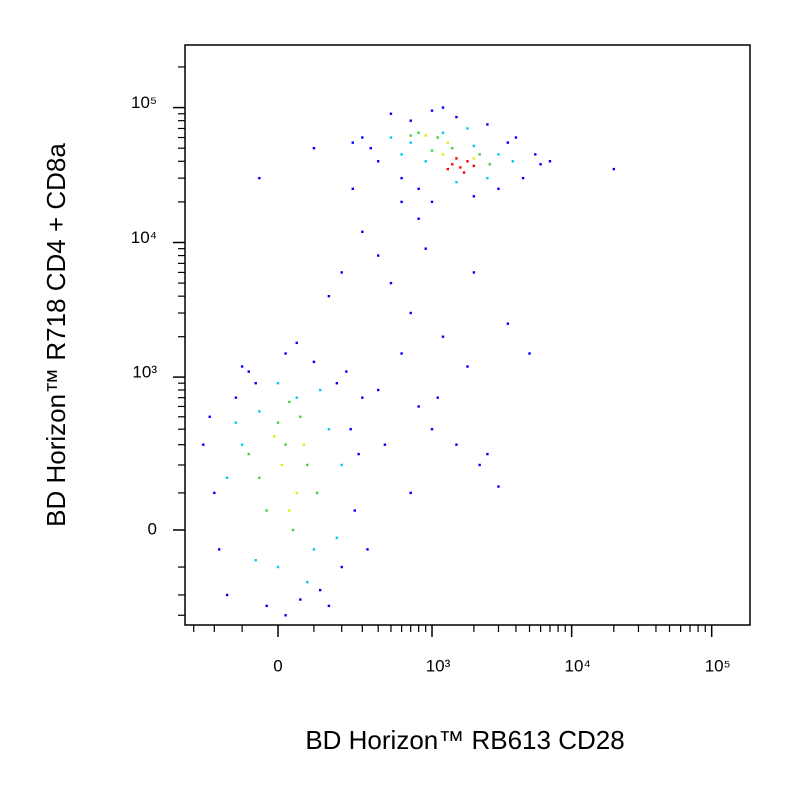 Image resolution: width=800 pixels, height=800 pixels. Describe the element at coordinates (464, 740) in the screenshot. I see `x-axis-label: BD Horizon™ RB613 CD28` at that location.